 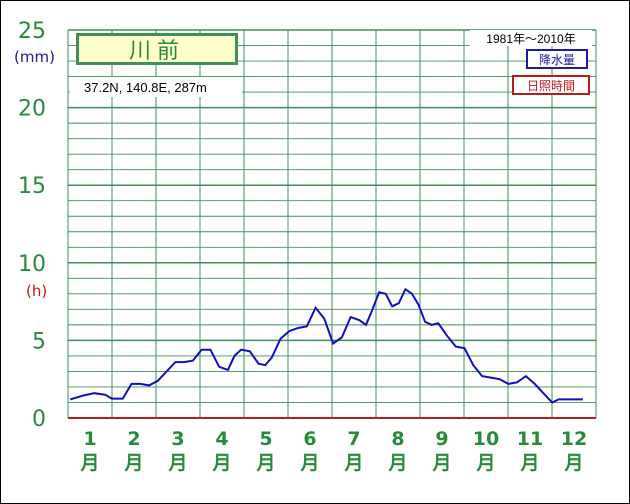 What do you see at coordinates (133, 439) in the screenshot?
I see `month-number-label: 2` at bounding box center [133, 439].